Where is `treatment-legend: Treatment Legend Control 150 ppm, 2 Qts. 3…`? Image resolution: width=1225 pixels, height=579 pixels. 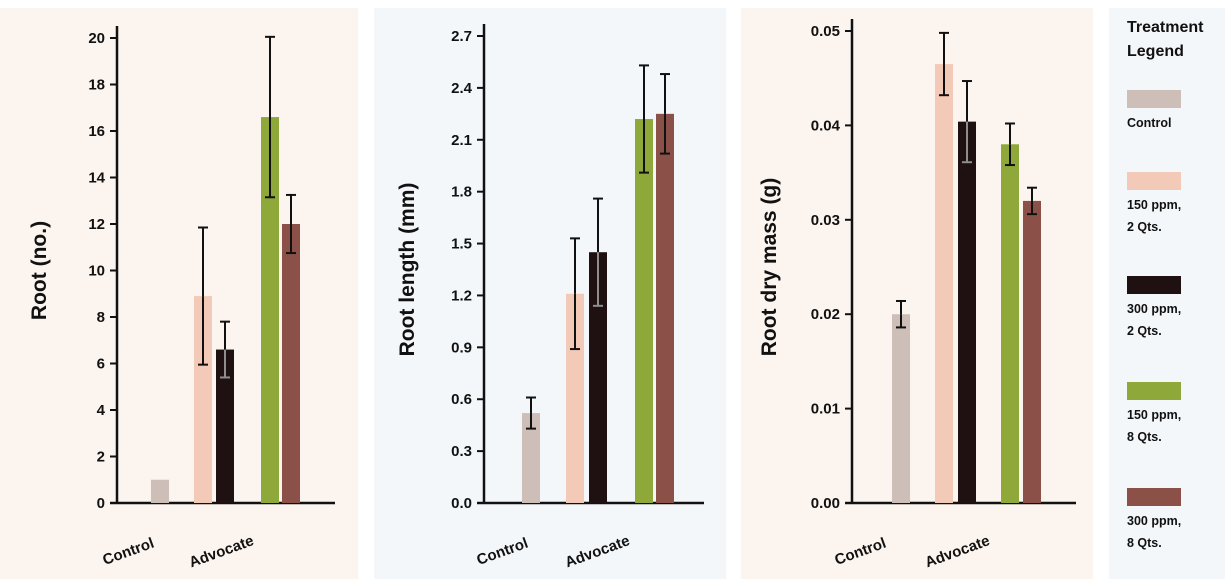 treatment-legend: Treatment Legend Control 150 ppm, 2 Qts. 3… is located at coordinates (1167, 293).